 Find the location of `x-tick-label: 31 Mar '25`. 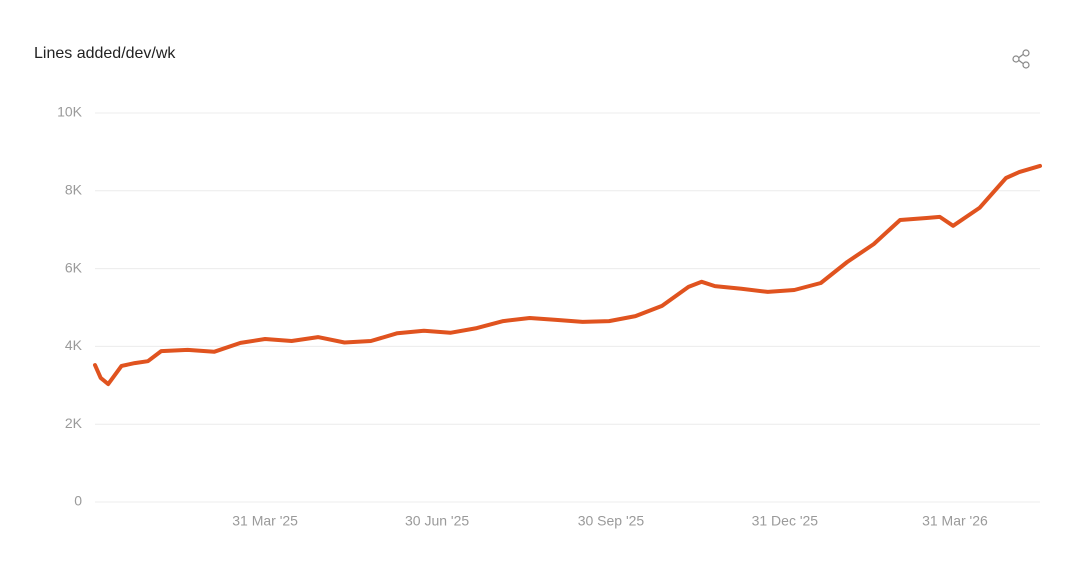

x-tick-label: 31 Mar '25 is located at coordinates (265, 521).